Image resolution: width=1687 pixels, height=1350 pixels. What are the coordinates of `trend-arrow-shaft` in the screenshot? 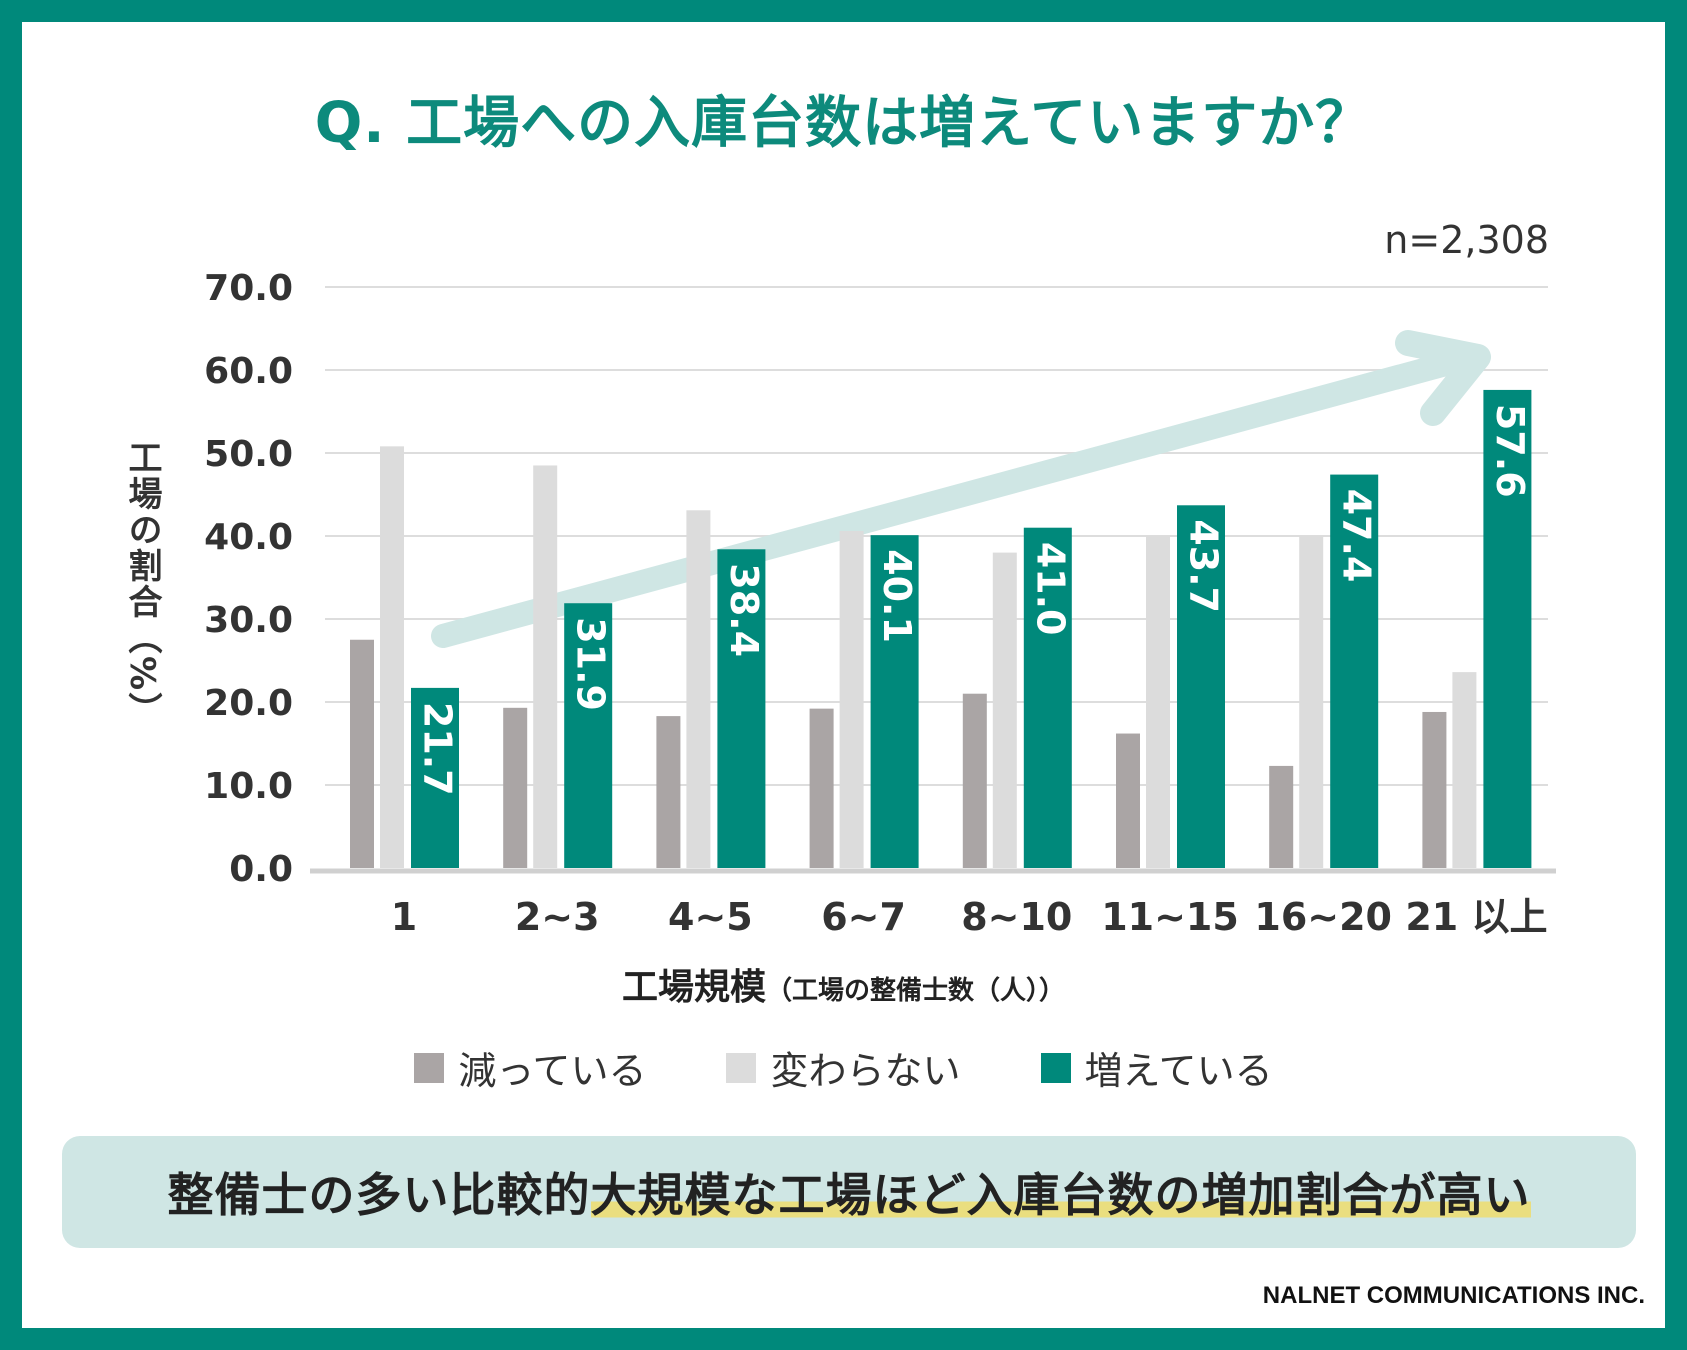 It's located at (955, 497).